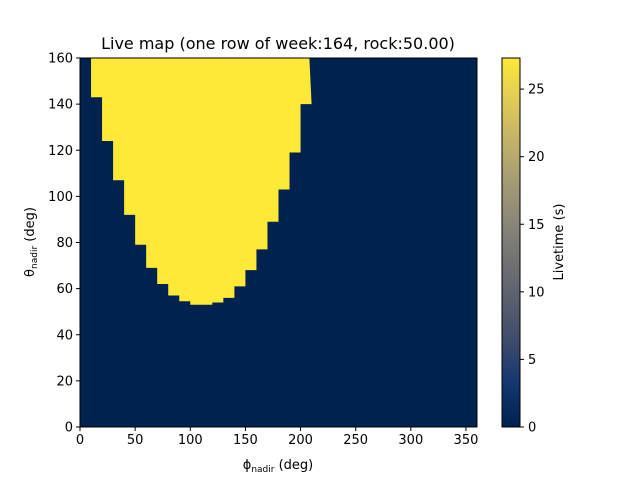 The width and height of the screenshot is (640, 480). Describe the element at coordinates (277, 437) in the screenshot. I see `x-axis-ticks: 0 50 100 150 200 250 300 350` at that location.